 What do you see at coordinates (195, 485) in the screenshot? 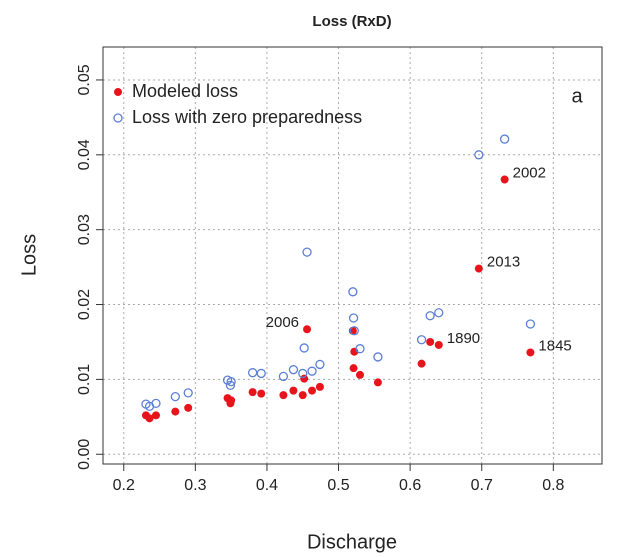
I see `x-tick-label: 0.3` at bounding box center [195, 485].